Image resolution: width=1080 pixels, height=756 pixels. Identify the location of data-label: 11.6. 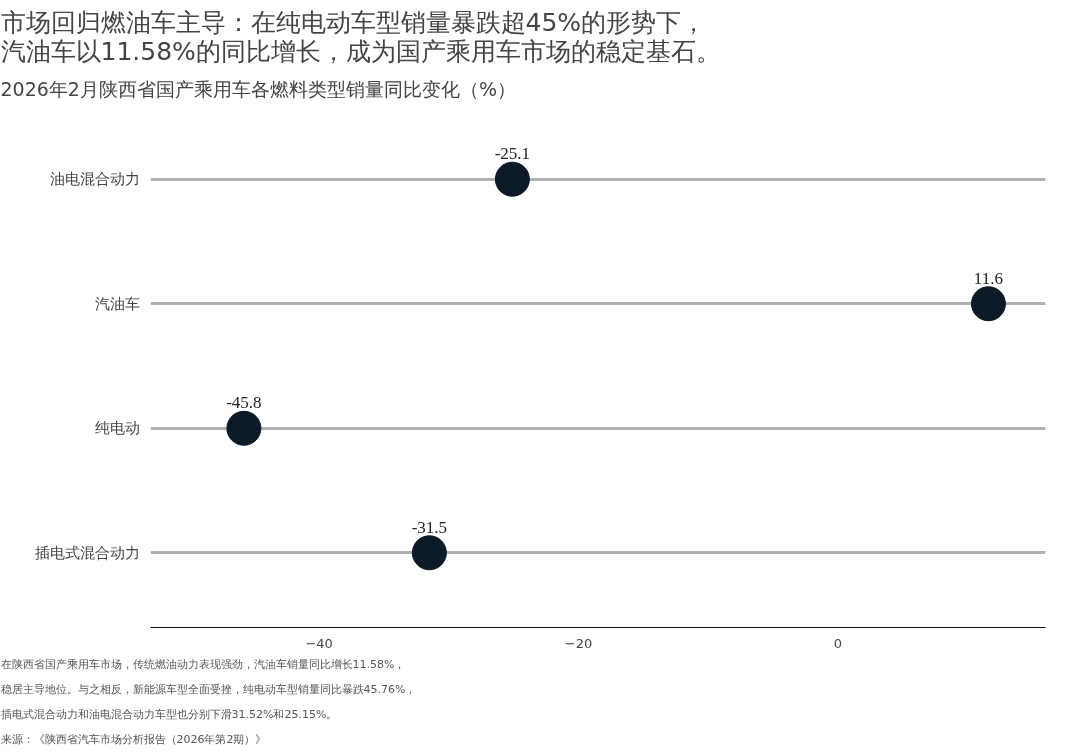
(988, 278).